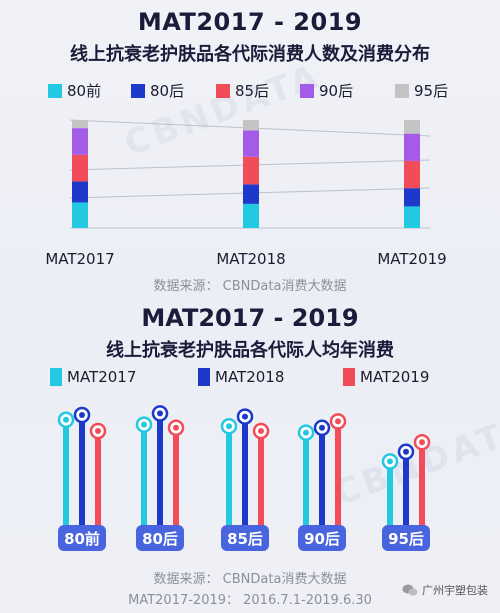 The image size is (500, 613). Describe the element at coordinates (412, 197) in the screenshot. I see `bar-segment-MAT2019-80后` at that location.